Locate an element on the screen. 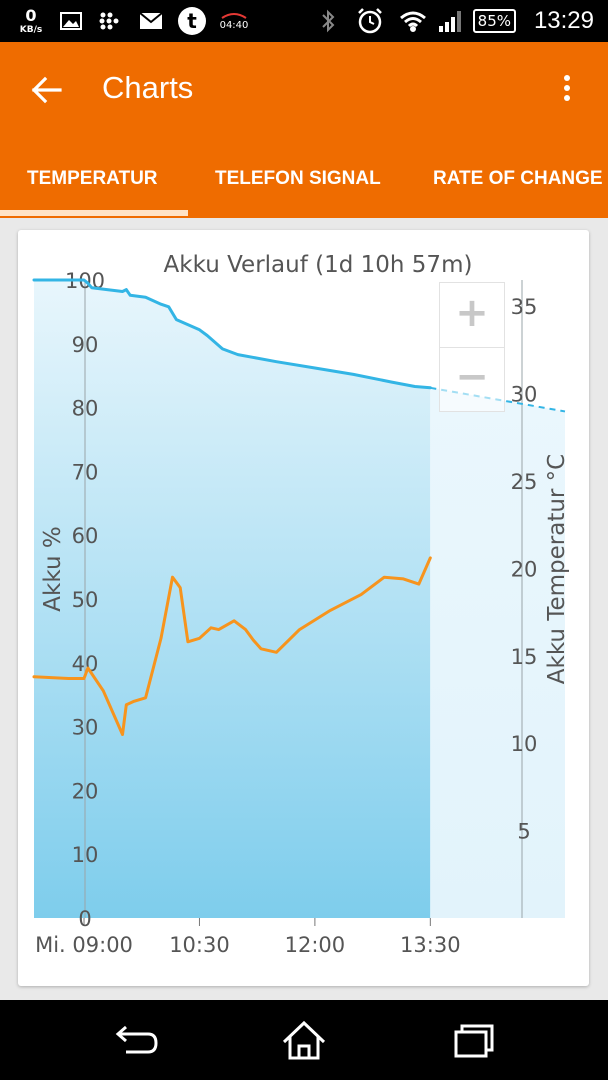 The image size is (608, 1080). y-right-tick-label: 35 is located at coordinates (524, 307).